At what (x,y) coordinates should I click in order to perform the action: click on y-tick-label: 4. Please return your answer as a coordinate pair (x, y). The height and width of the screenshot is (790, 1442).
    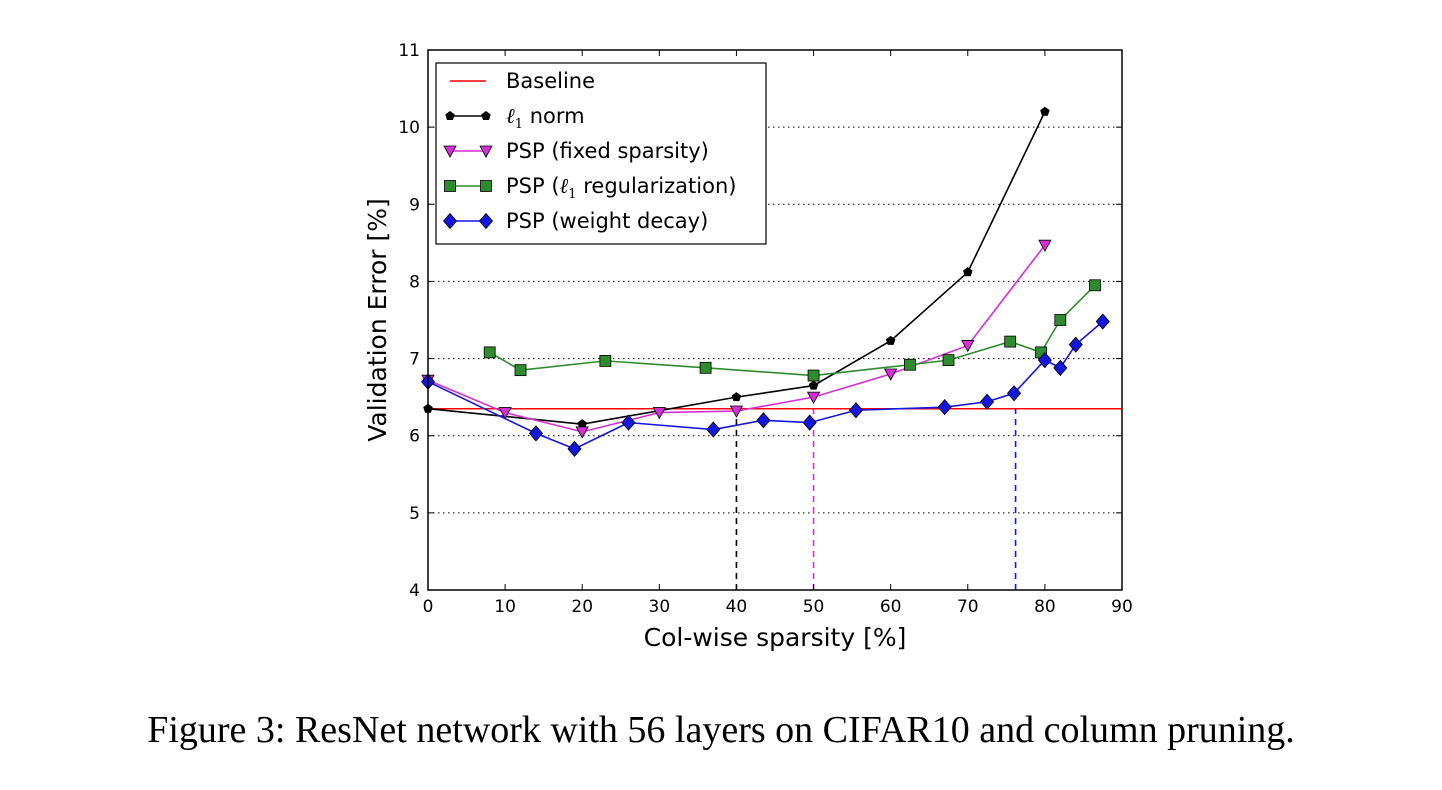
    Looking at the image, I should click on (414, 591).